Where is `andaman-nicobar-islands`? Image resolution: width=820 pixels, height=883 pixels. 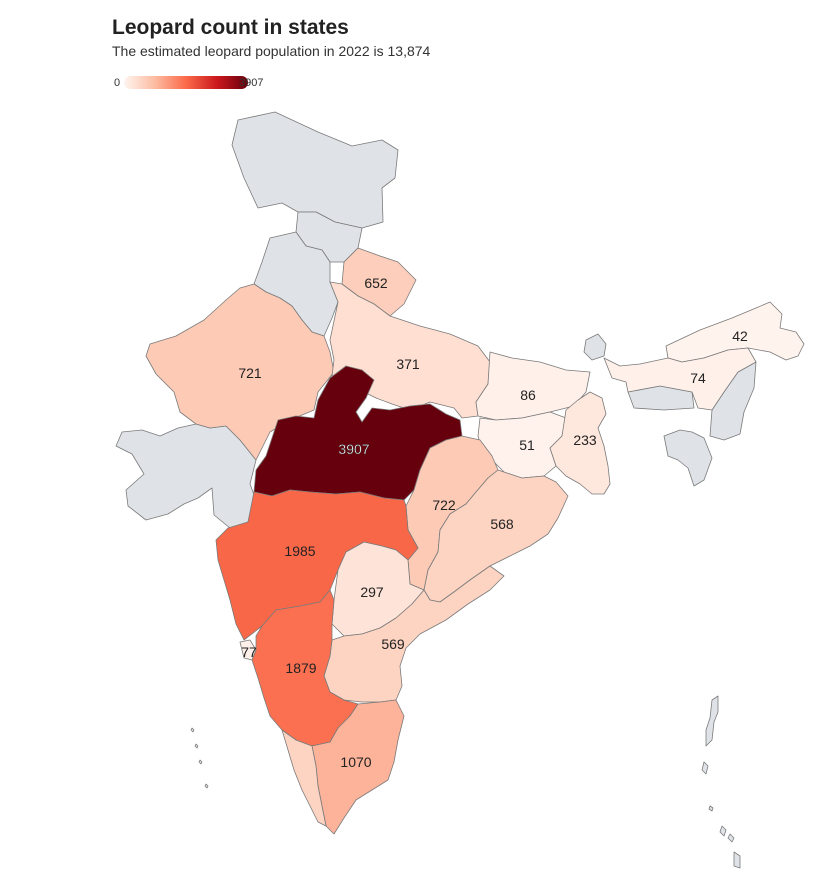 andaman-nicobar-islands is located at coordinates (721, 782).